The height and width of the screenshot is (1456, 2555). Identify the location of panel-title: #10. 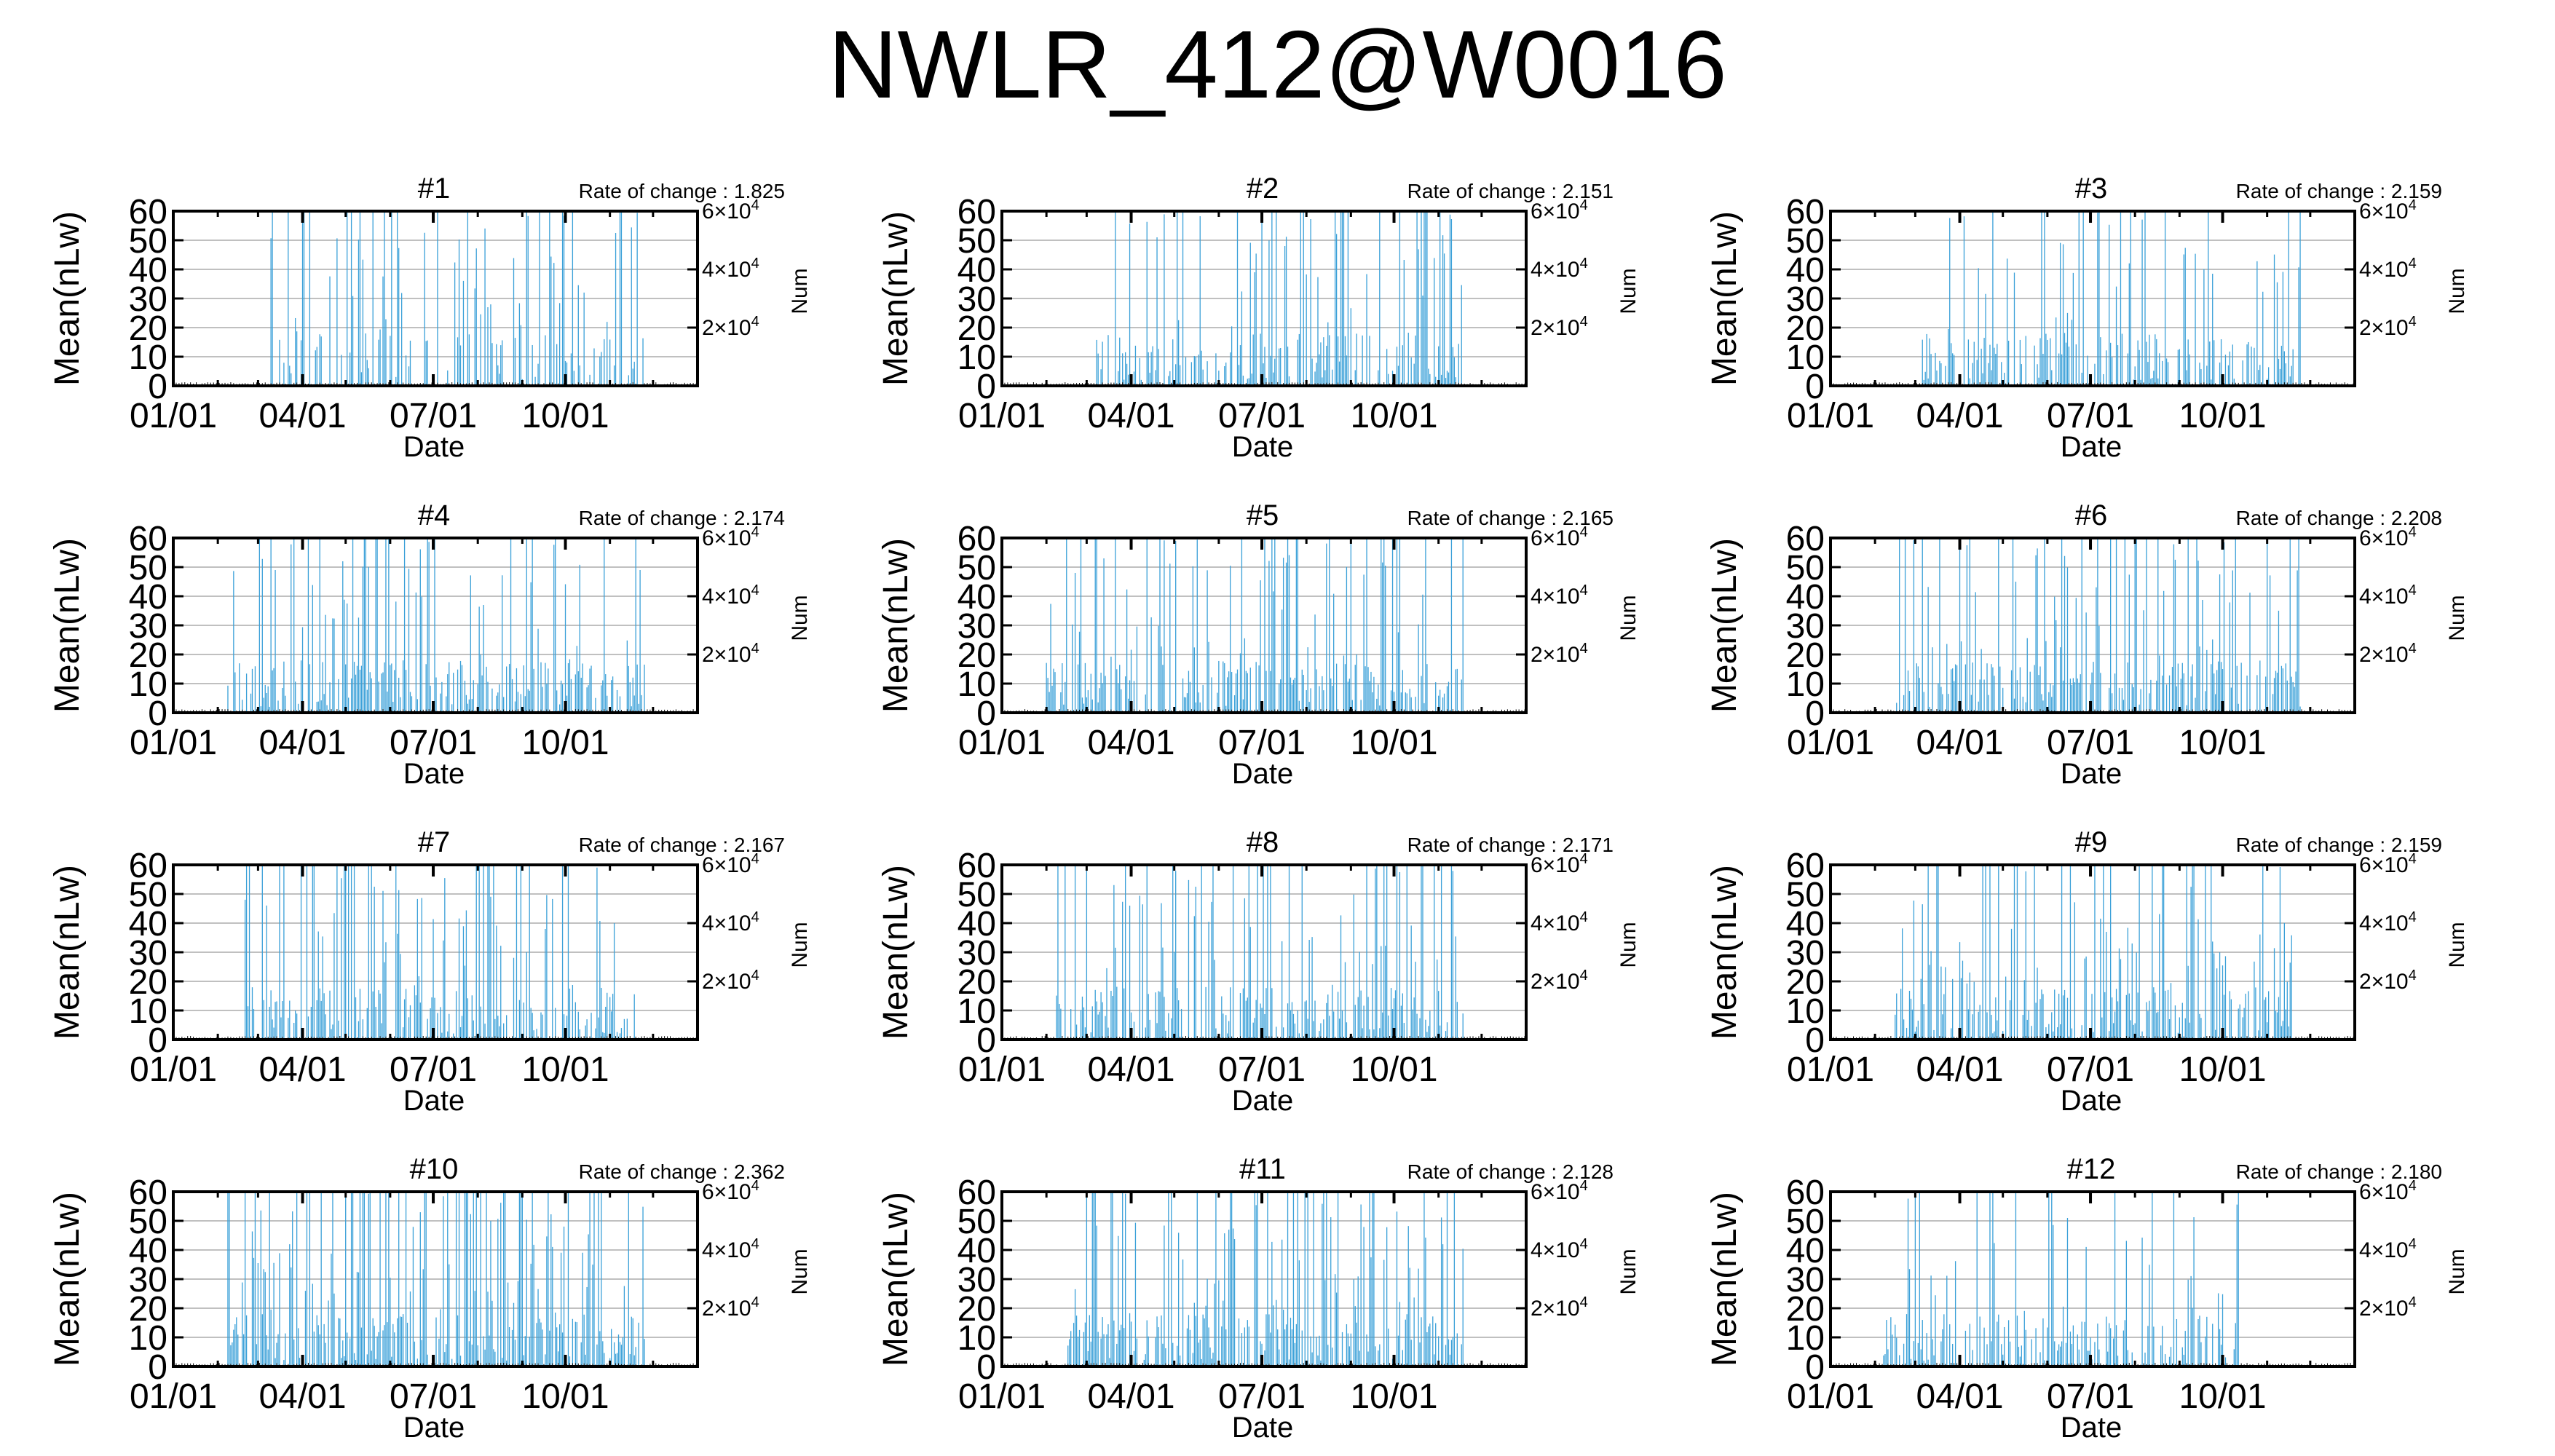
(434, 1169).